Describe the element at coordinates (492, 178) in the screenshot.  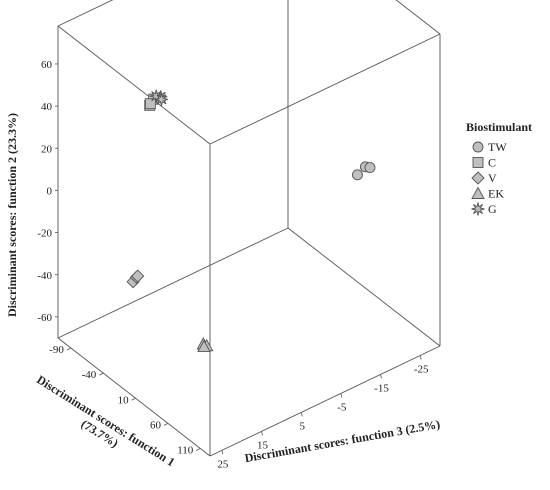
I see `legend-label-v: V` at that location.